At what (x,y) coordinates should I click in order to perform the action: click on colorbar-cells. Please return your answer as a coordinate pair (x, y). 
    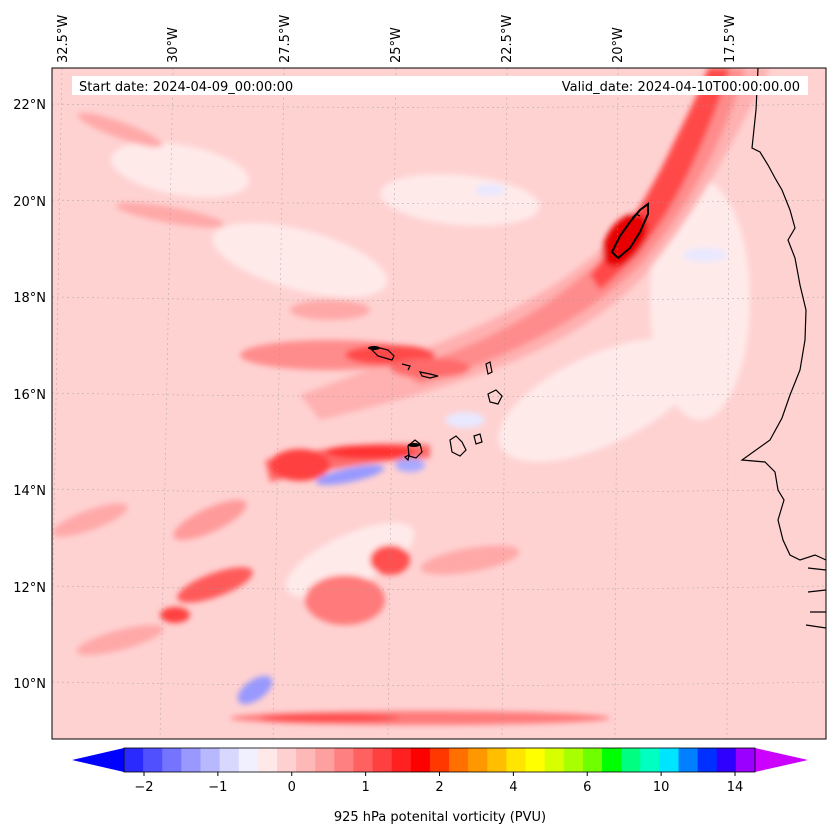
    Looking at the image, I should click on (440, 760).